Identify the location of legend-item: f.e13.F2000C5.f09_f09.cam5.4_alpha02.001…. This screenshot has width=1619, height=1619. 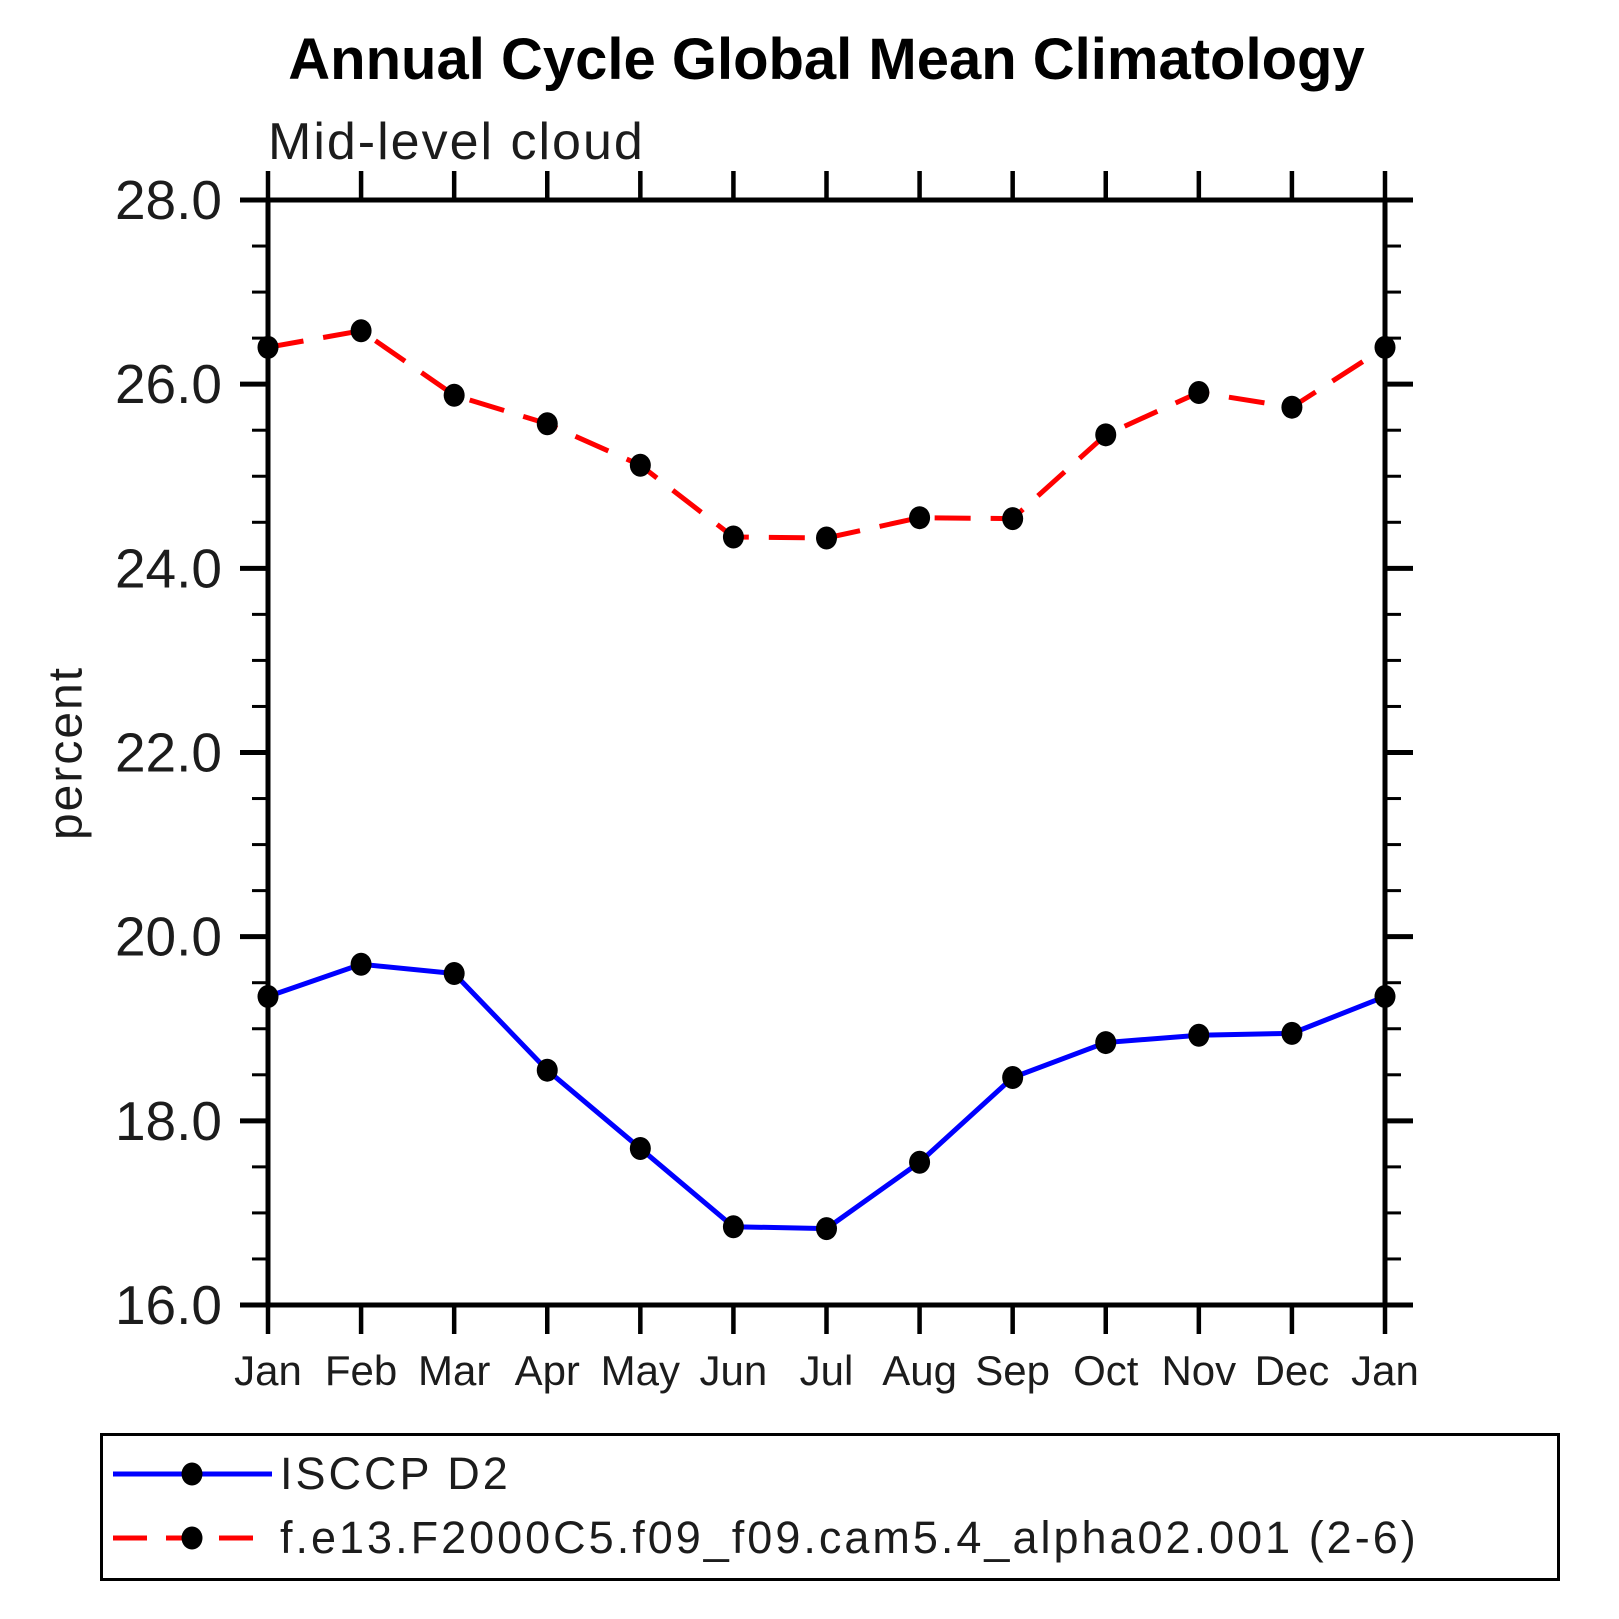
(830, 1538).